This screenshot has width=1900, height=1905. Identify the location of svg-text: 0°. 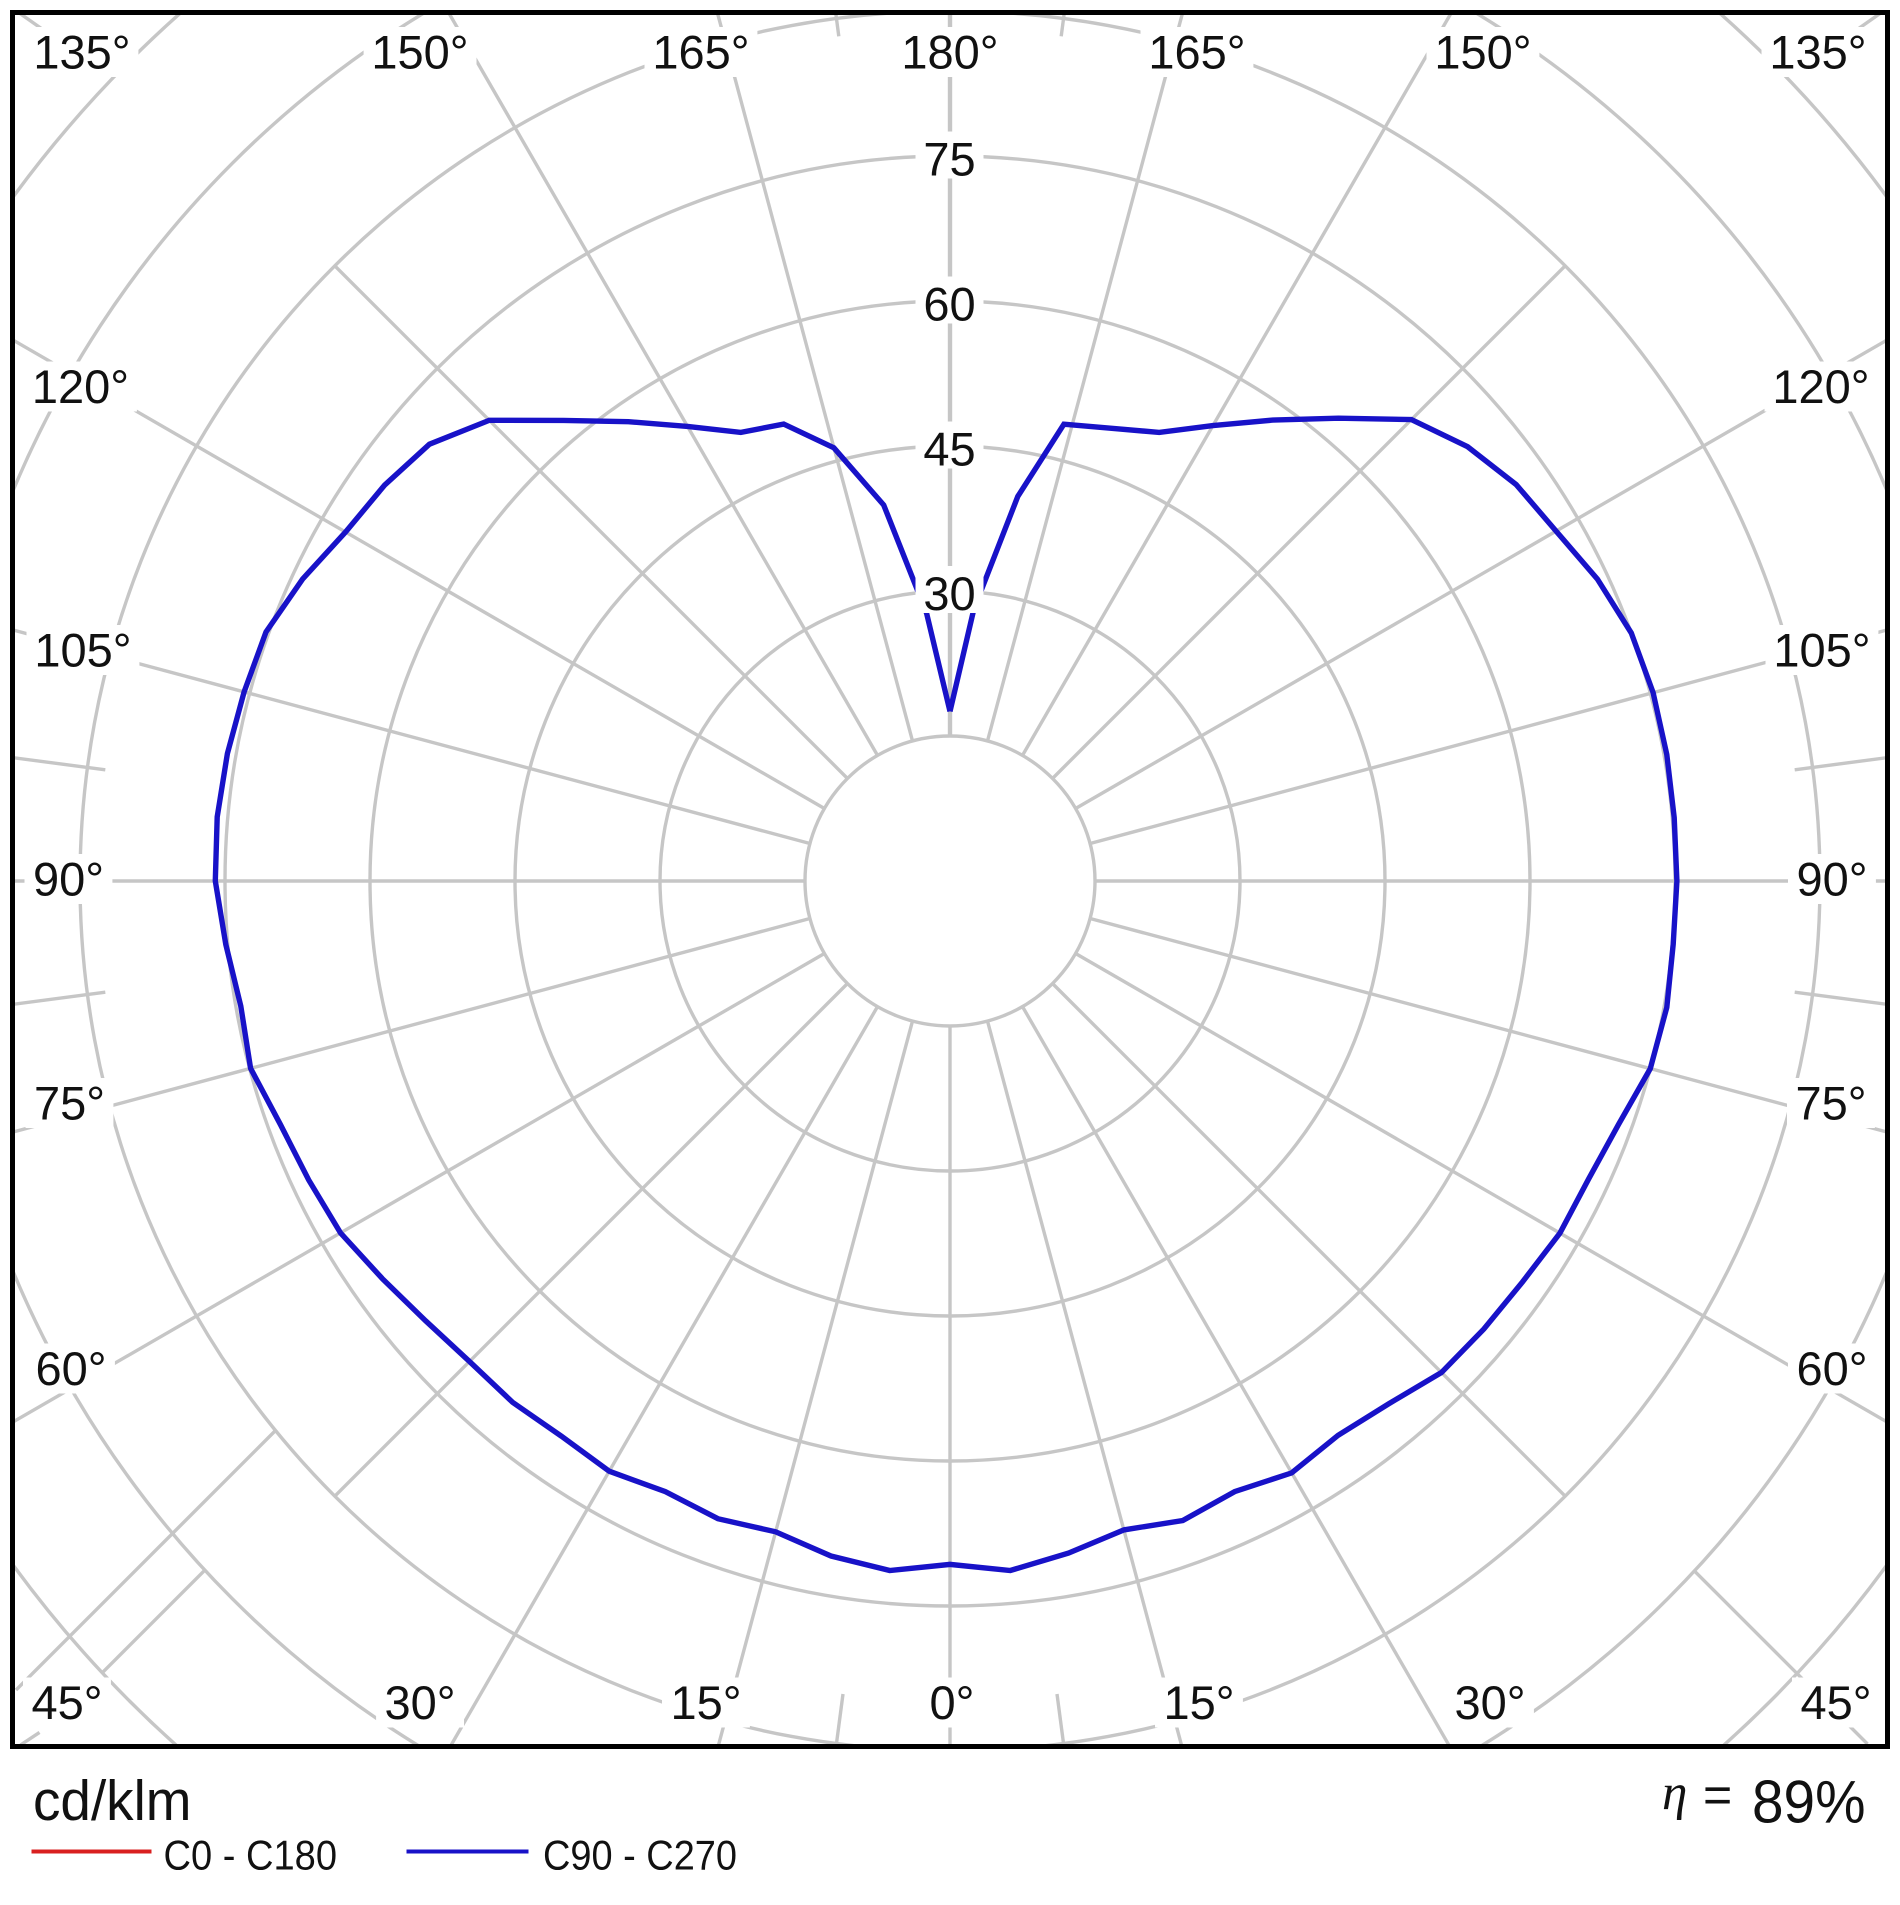
(952, 1702).